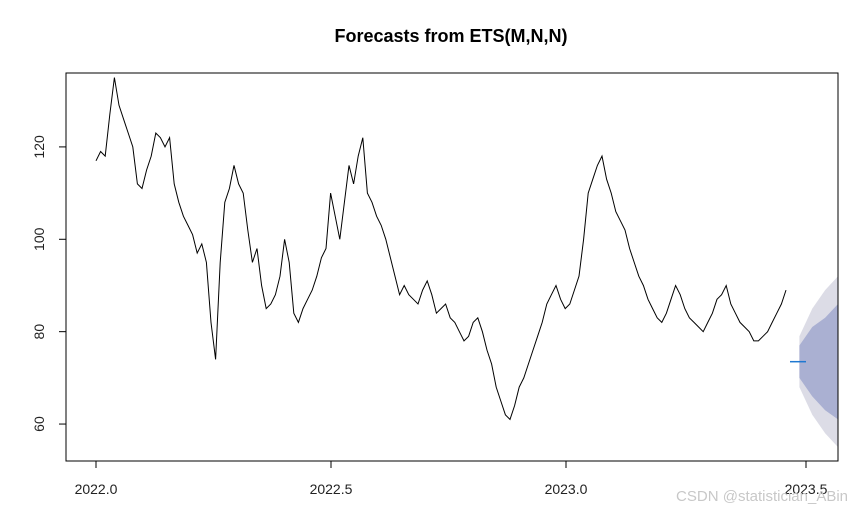 The height and width of the screenshot is (514, 865). I want to click on x-tick-label: 2023.0, so click(566, 489).